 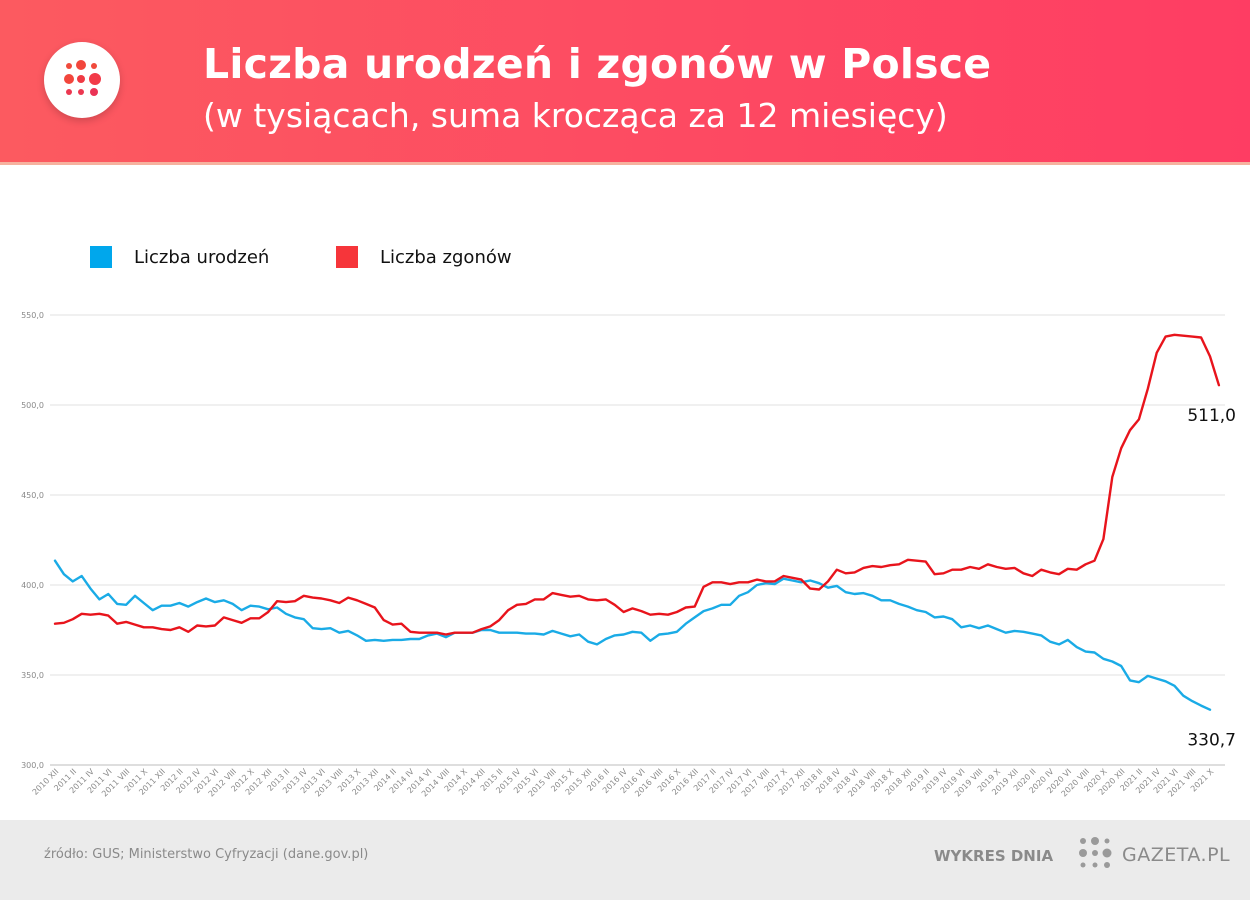 What do you see at coordinates (202, 257) in the screenshot?
I see `legend-label-births: Liczba urodzeń` at bounding box center [202, 257].